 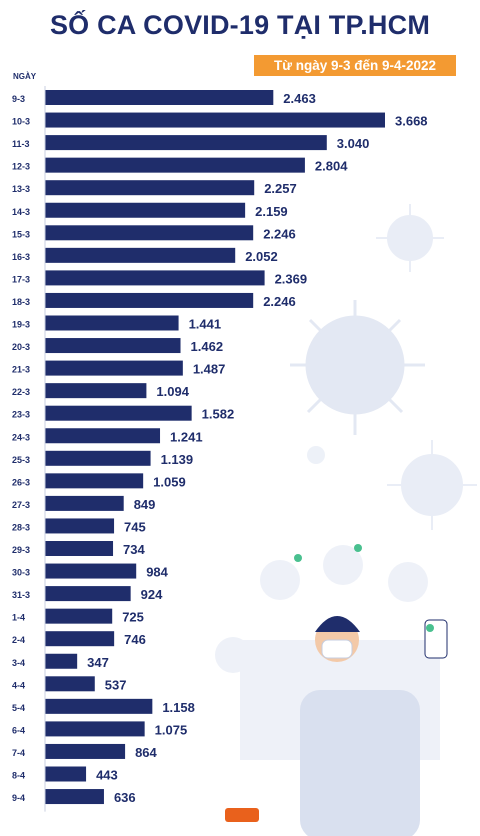 What do you see at coordinates (21, 302) in the screenshot?
I see `category-label: 18-3` at bounding box center [21, 302].